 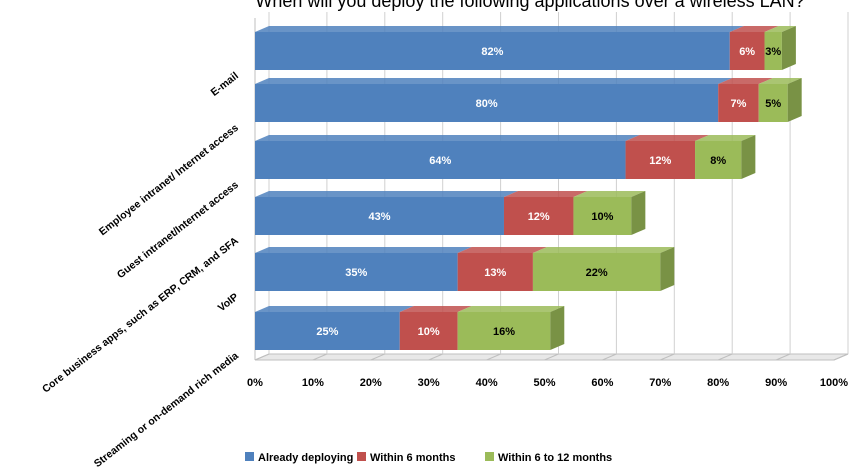 What do you see at coordinates (555, 458) in the screenshot?
I see `legend-label: Within 6 to 12 months` at bounding box center [555, 458].